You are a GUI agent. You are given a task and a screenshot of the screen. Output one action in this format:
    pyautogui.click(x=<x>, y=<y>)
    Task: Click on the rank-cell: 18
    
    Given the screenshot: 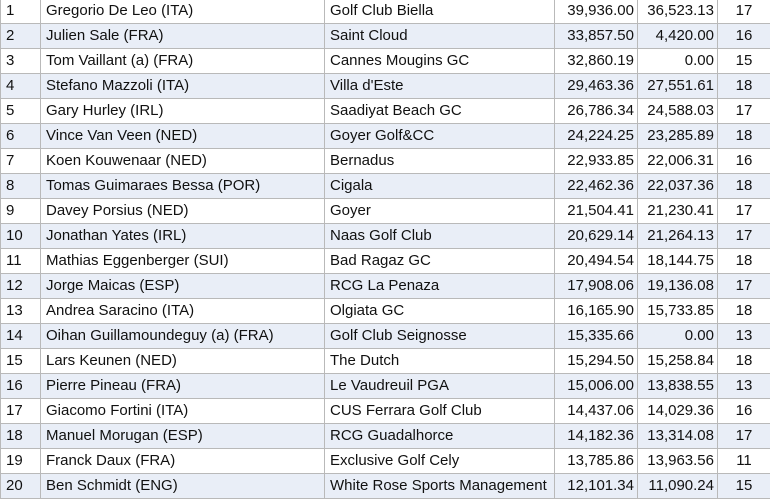 What is the action you would take?
    pyautogui.click(x=21, y=436)
    